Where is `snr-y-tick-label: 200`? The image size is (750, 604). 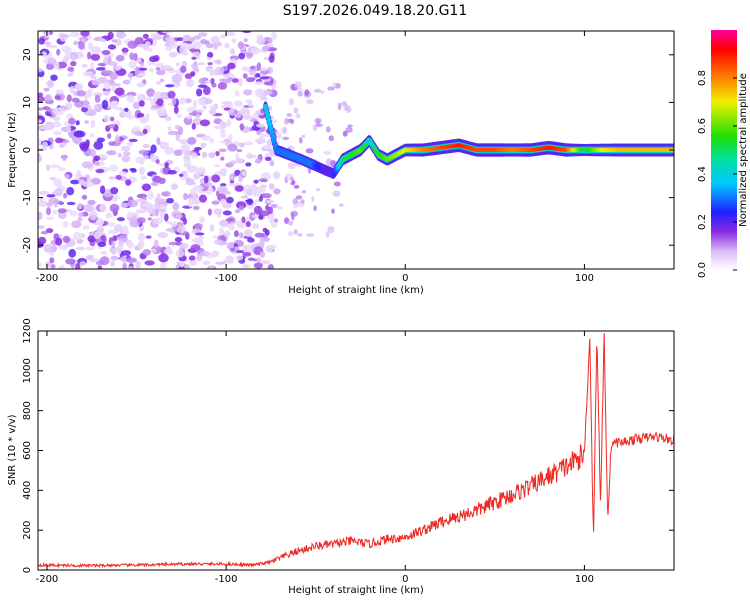 snr-y-tick-label: 200 is located at coordinates (27, 530).